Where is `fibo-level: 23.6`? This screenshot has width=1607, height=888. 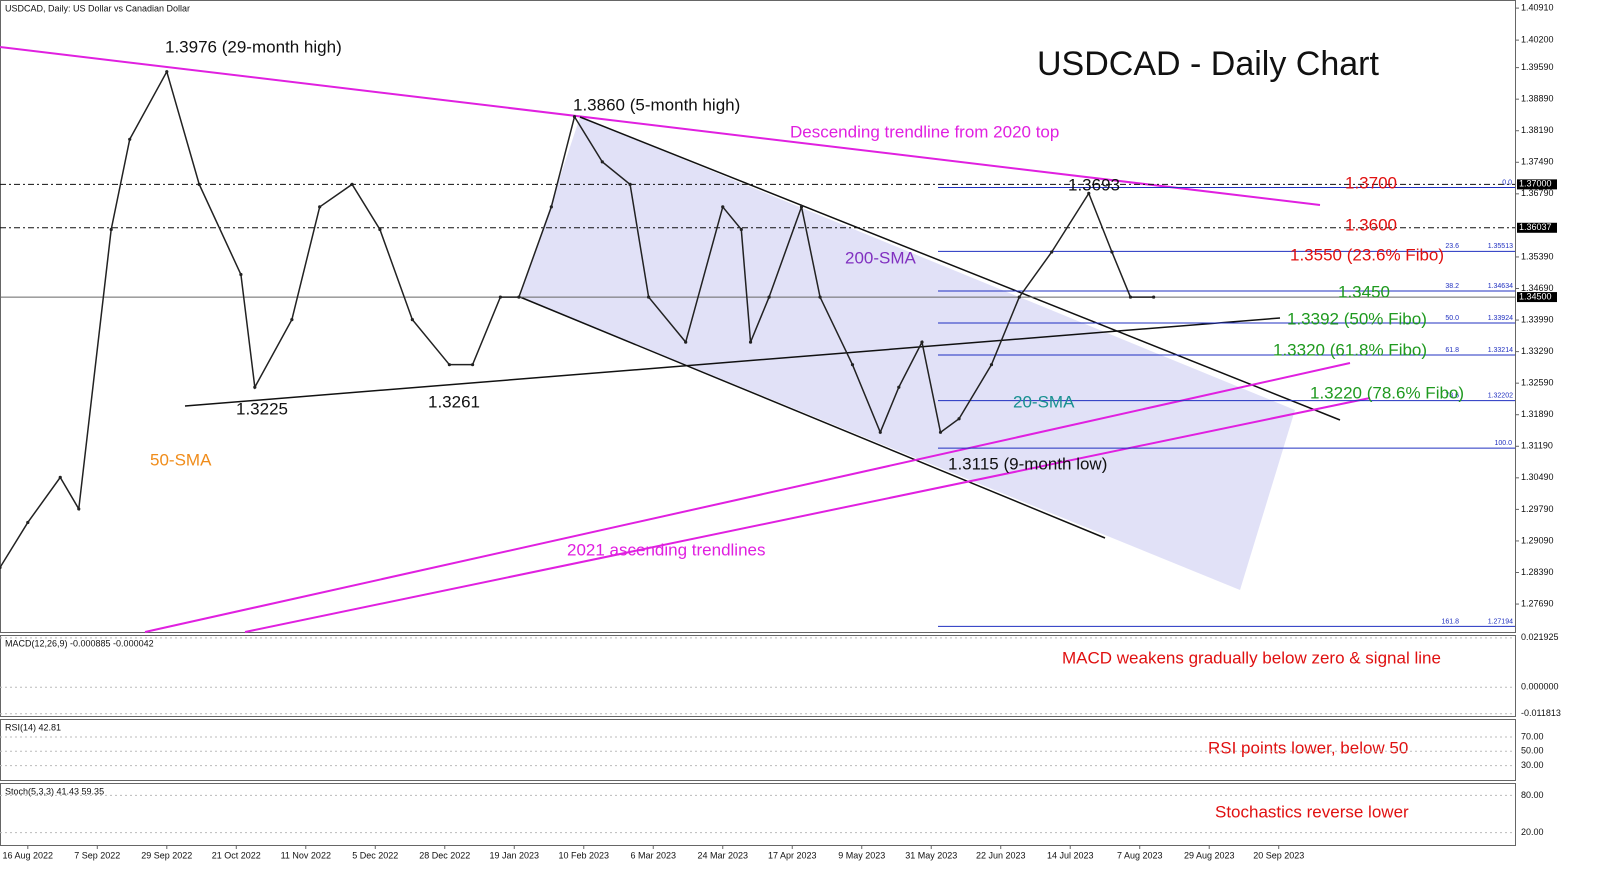 fibo-level: 23.6 is located at coordinates (1452, 246).